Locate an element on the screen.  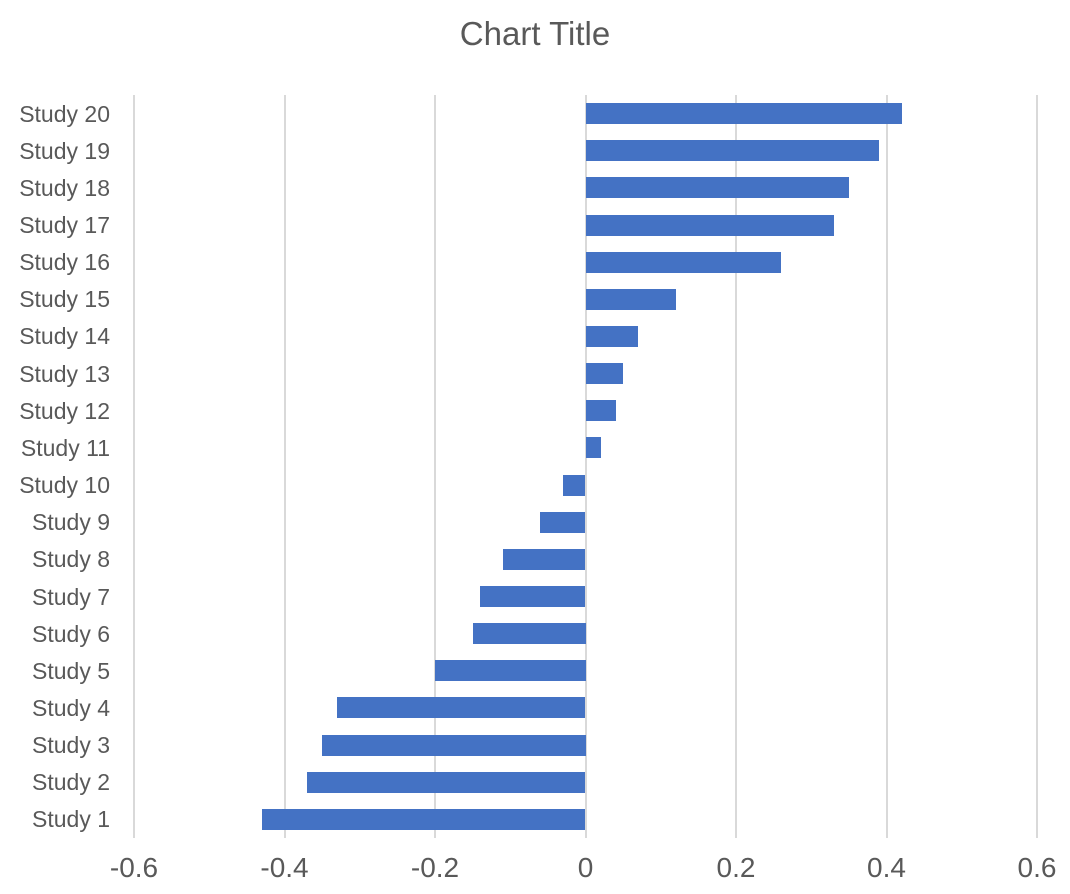
y-axis-label-study-10: Study 10 is located at coordinates (64, 485).